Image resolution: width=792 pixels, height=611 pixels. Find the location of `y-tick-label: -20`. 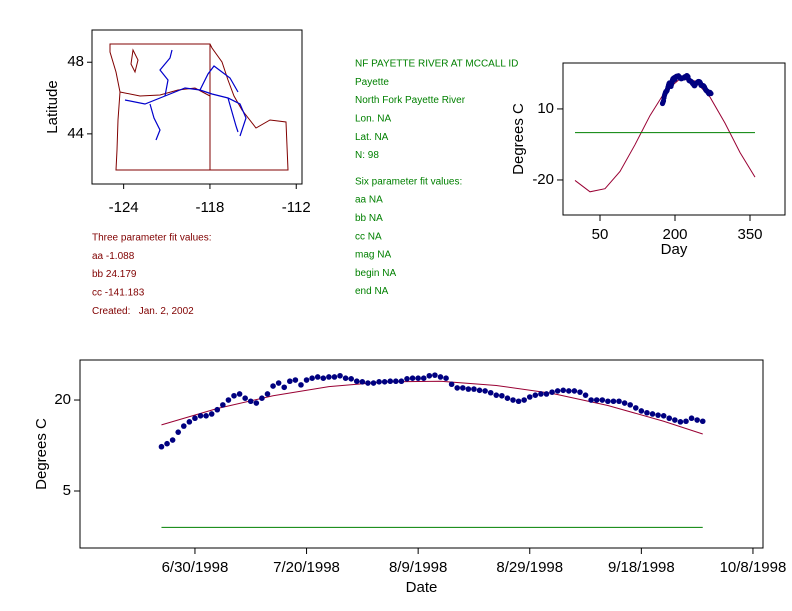

y-tick-label: -20 is located at coordinates (543, 179).